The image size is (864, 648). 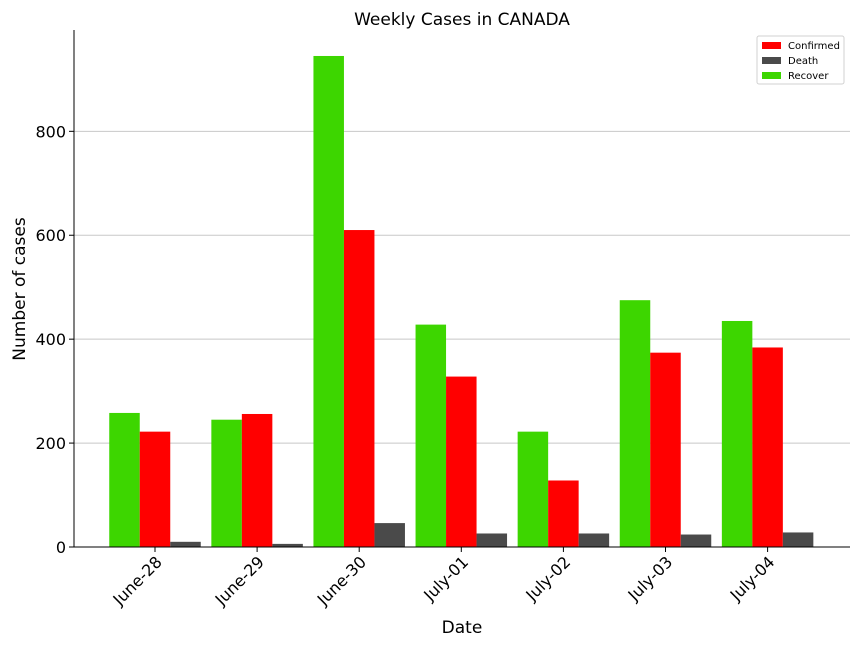 What do you see at coordinates (771, 60) in the screenshot?
I see `legend-swatch-death` at bounding box center [771, 60].